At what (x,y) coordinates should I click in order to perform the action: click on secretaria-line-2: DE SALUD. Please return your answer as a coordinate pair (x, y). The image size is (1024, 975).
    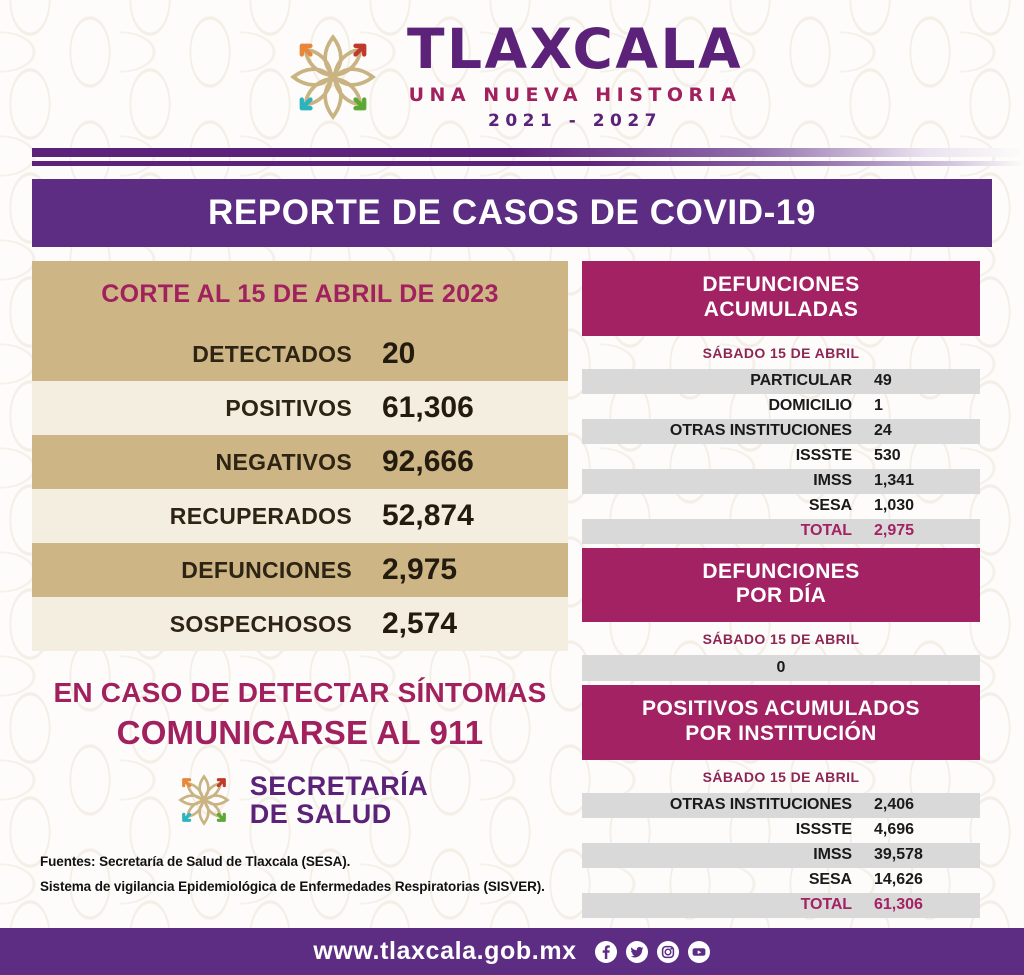
    Looking at the image, I should click on (320, 814).